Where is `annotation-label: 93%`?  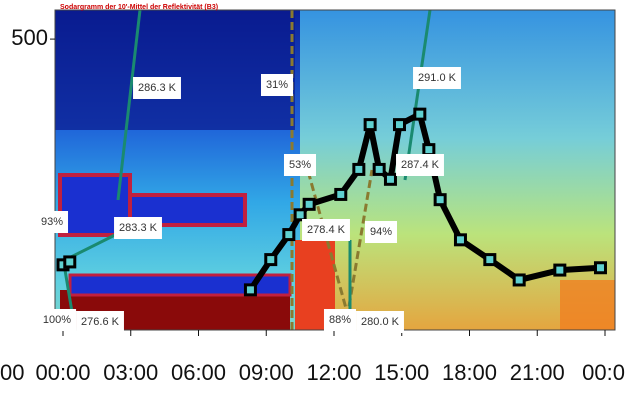 annotation-label: 93% is located at coordinates (52, 222).